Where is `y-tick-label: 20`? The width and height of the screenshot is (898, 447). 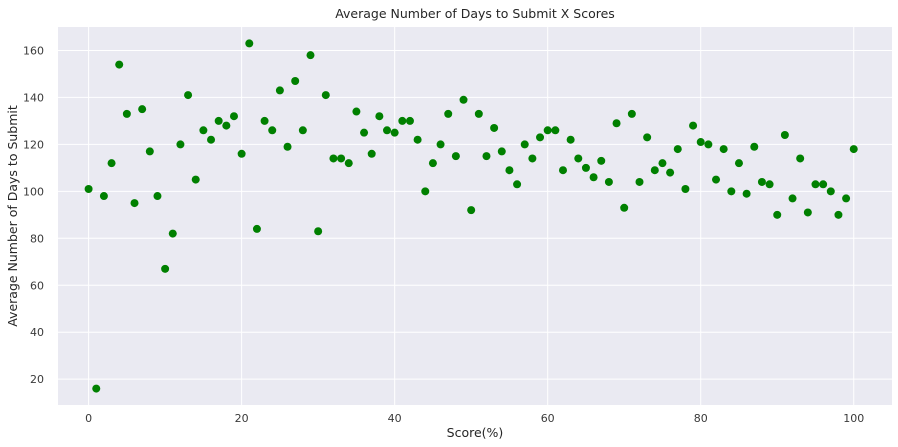
y-tick-label: 20 is located at coordinates (37, 379).